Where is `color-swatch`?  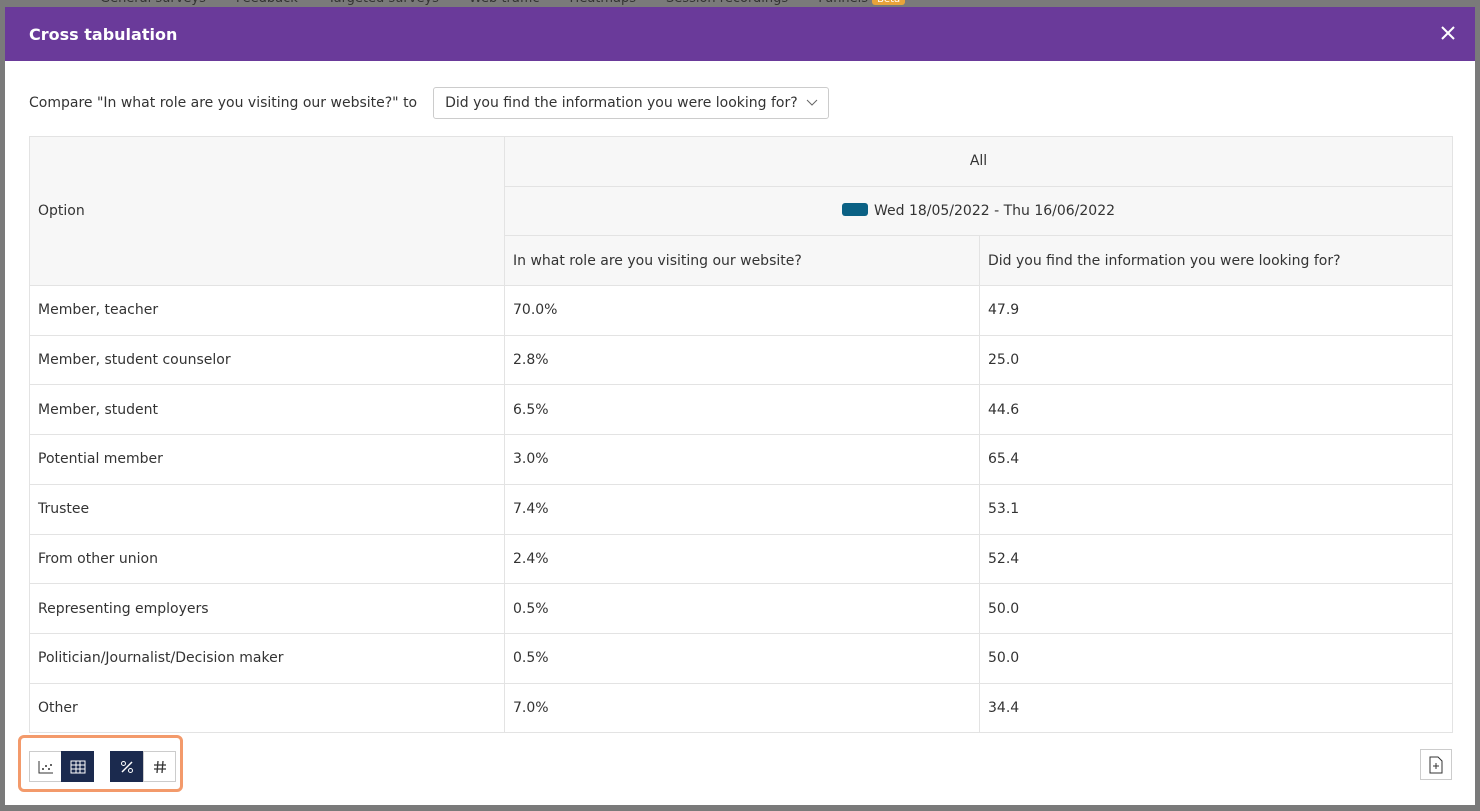
color-swatch is located at coordinates (854, 210).